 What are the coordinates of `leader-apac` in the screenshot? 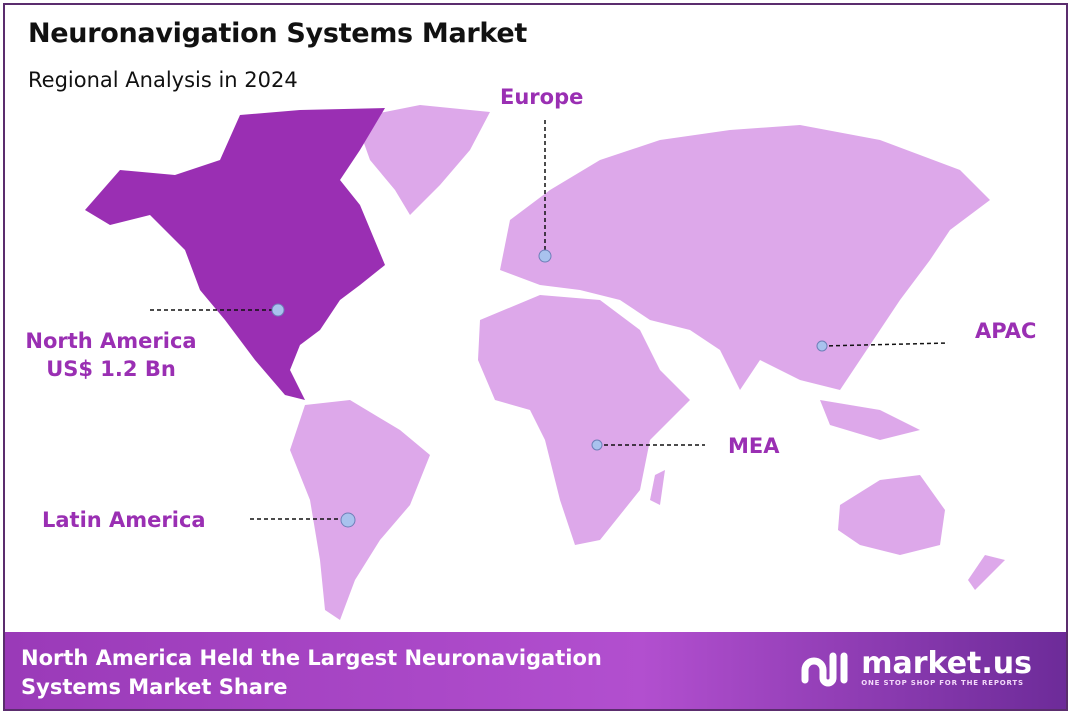 It's located at (885, 344).